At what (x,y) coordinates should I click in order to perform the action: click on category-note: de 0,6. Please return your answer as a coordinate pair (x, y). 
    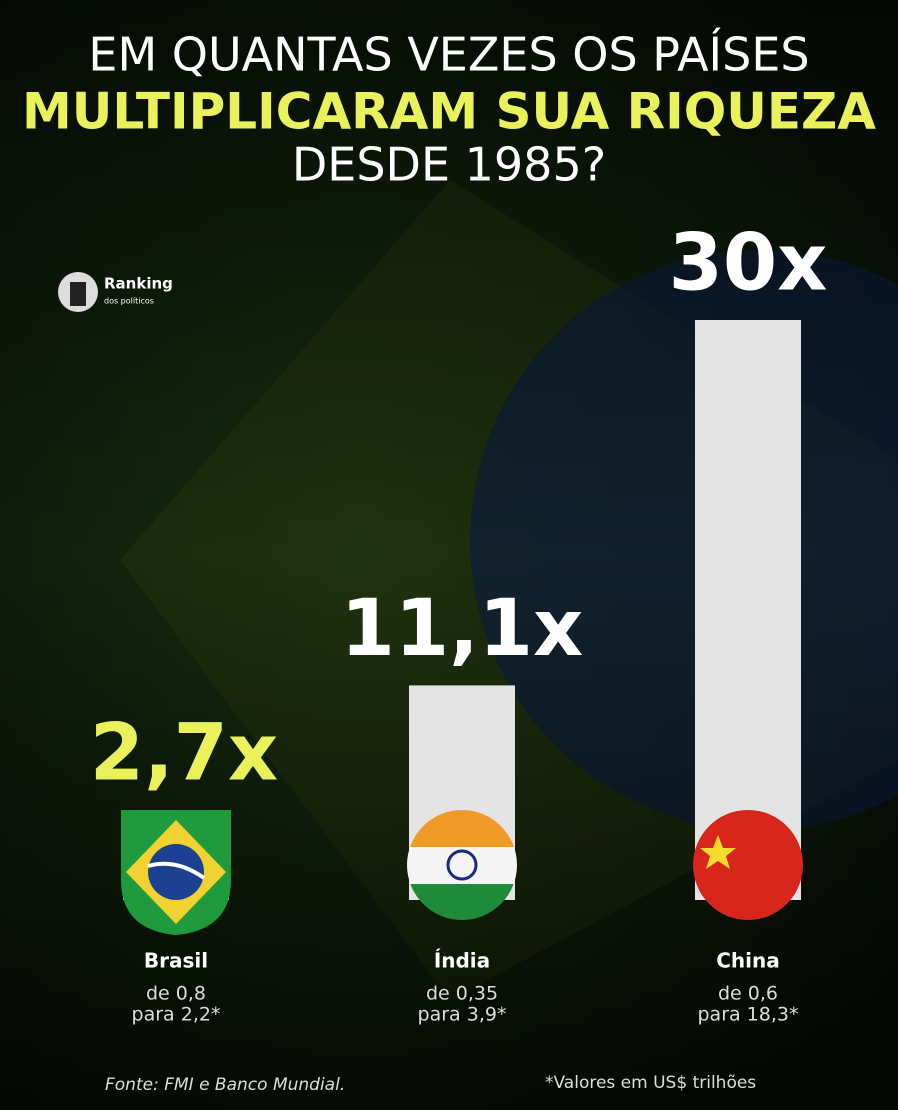
    Looking at the image, I should click on (748, 994).